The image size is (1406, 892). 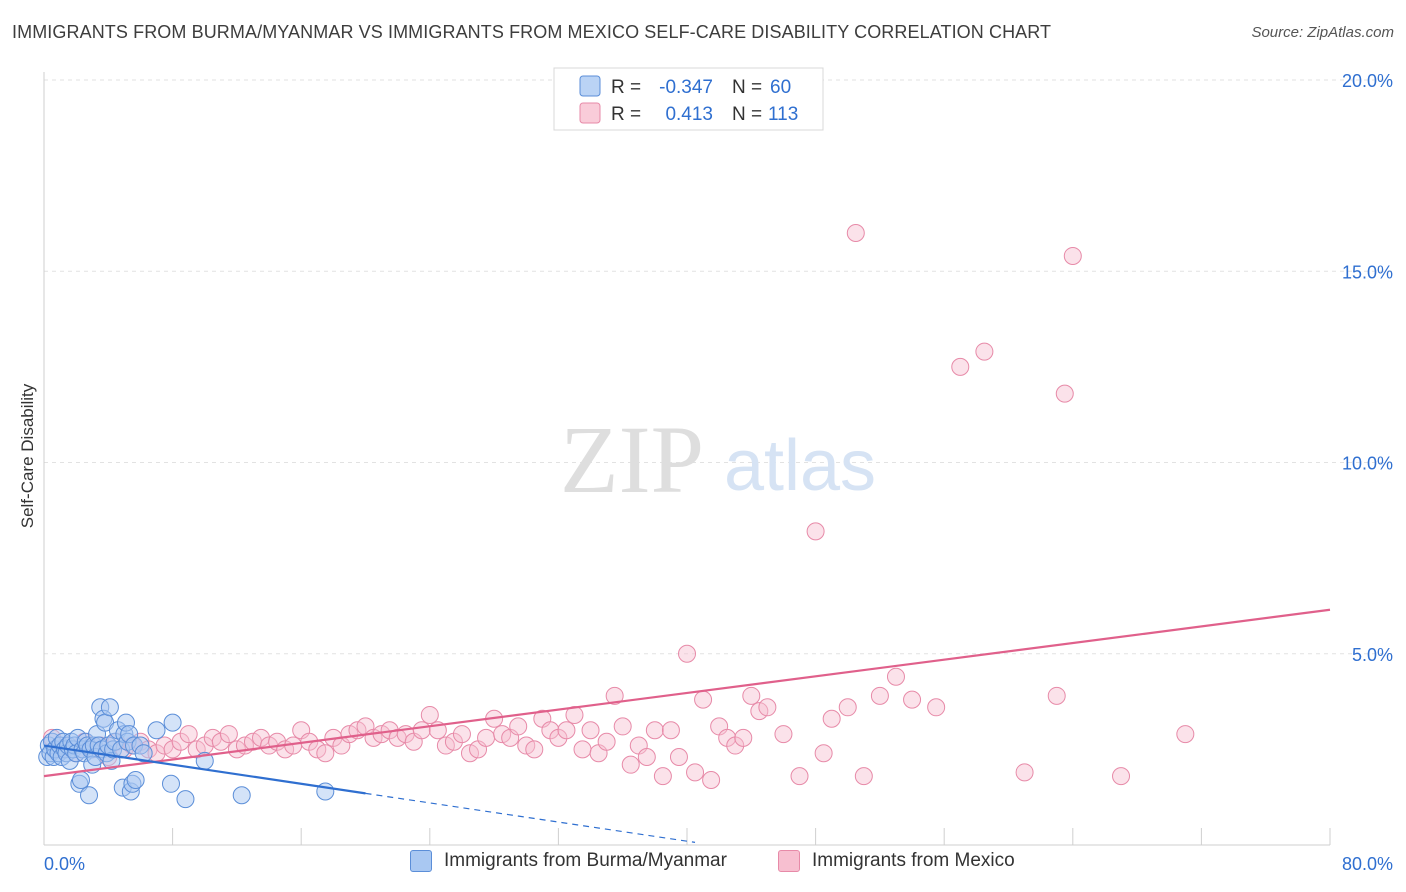 What do you see at coordinates (718, 459) in the screenshot?
I see `watermark: ZIP atlas` at bounding box center [718, 459].